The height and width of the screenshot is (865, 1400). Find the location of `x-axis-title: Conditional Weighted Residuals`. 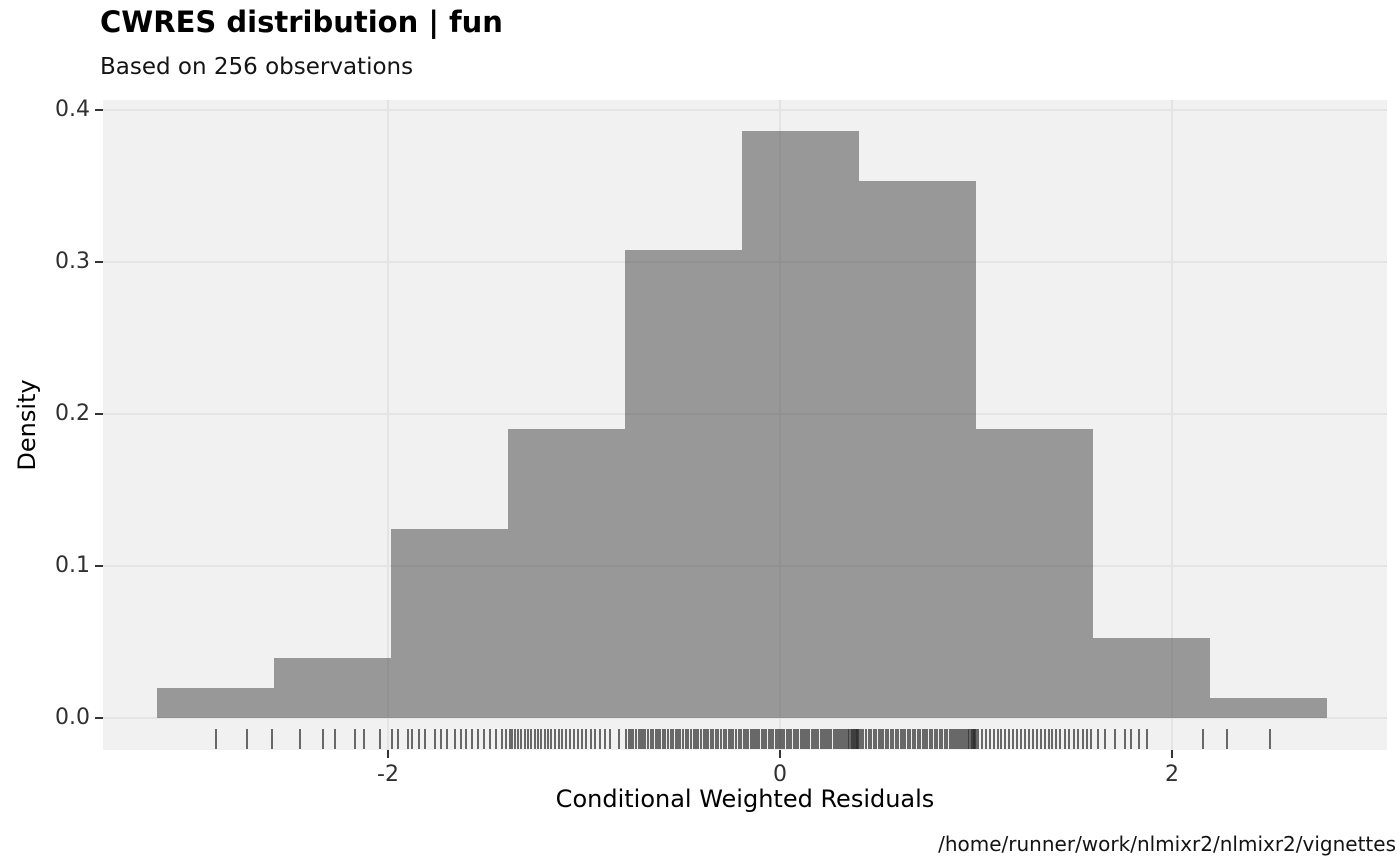

x-axis-title: Conditional Weighted Residuals is located at coordinates (745, 799).